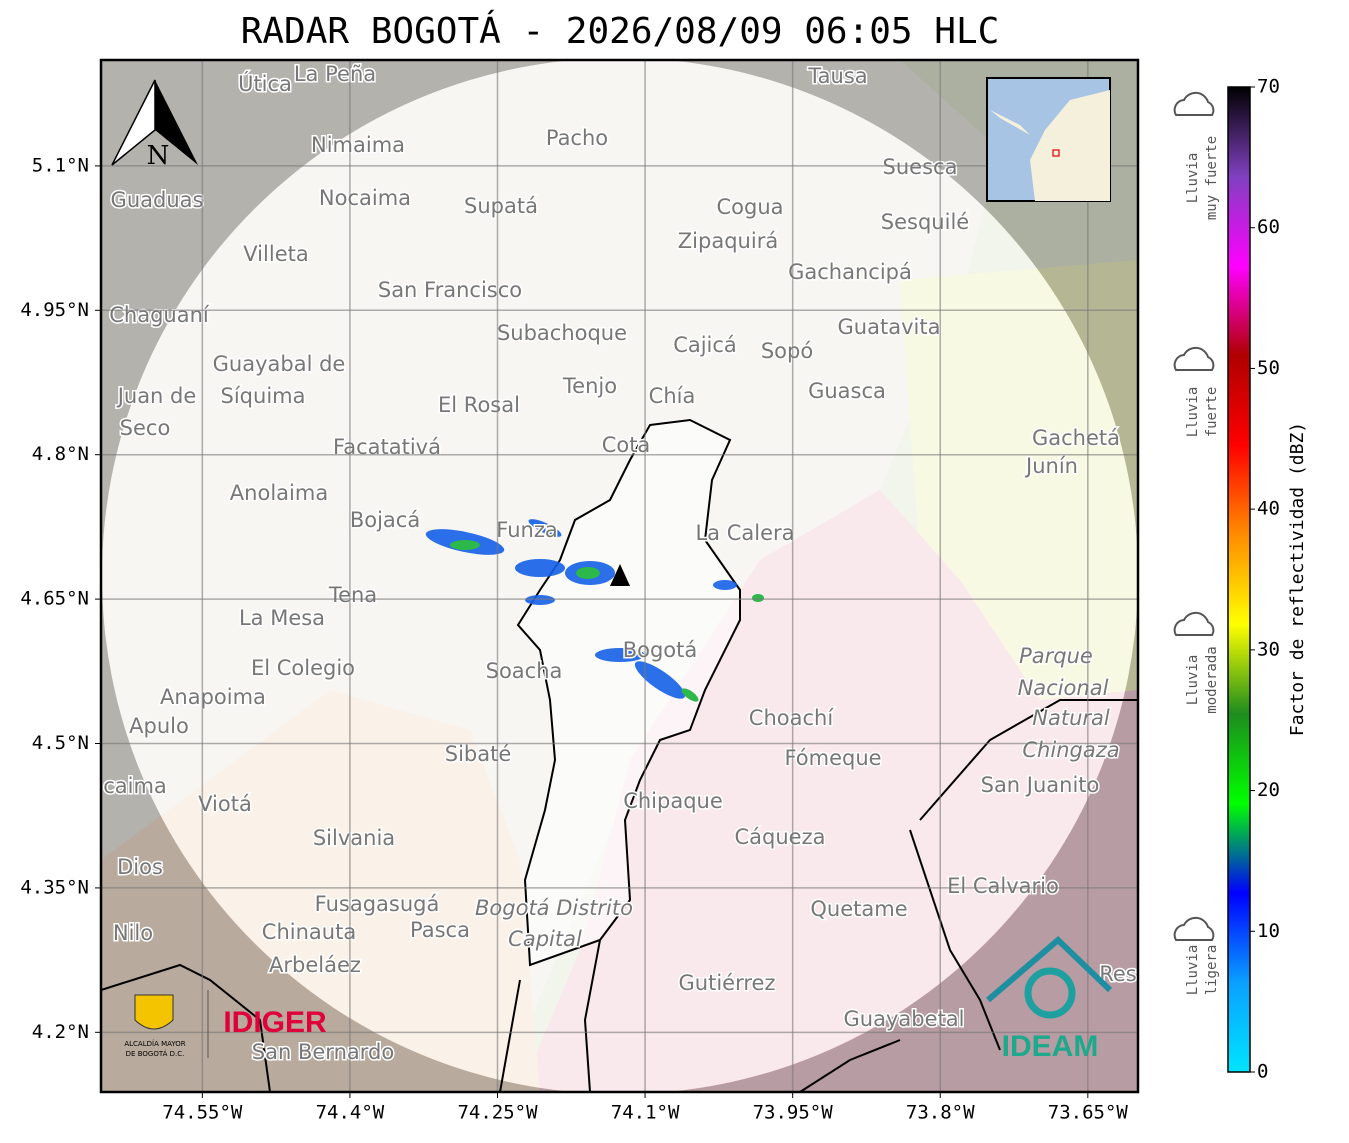 This screenshot has height=1143, width=1349. I want to click on y-tick-label: 4.5°N, so click(60, 743).